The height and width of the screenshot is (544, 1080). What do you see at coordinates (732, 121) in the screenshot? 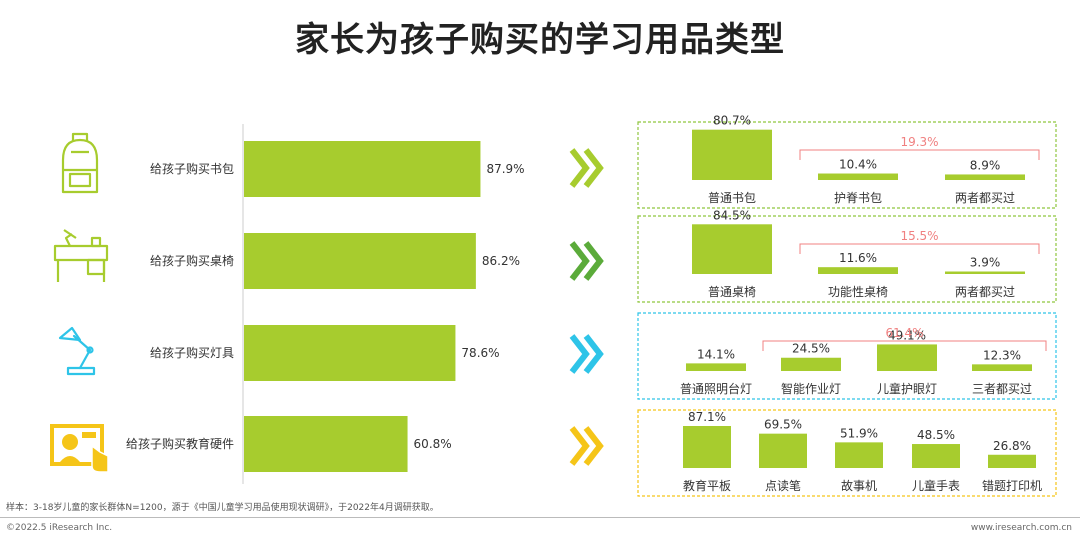
I see `panel-value-label: 80.7%` at bounding box center [732, 121].